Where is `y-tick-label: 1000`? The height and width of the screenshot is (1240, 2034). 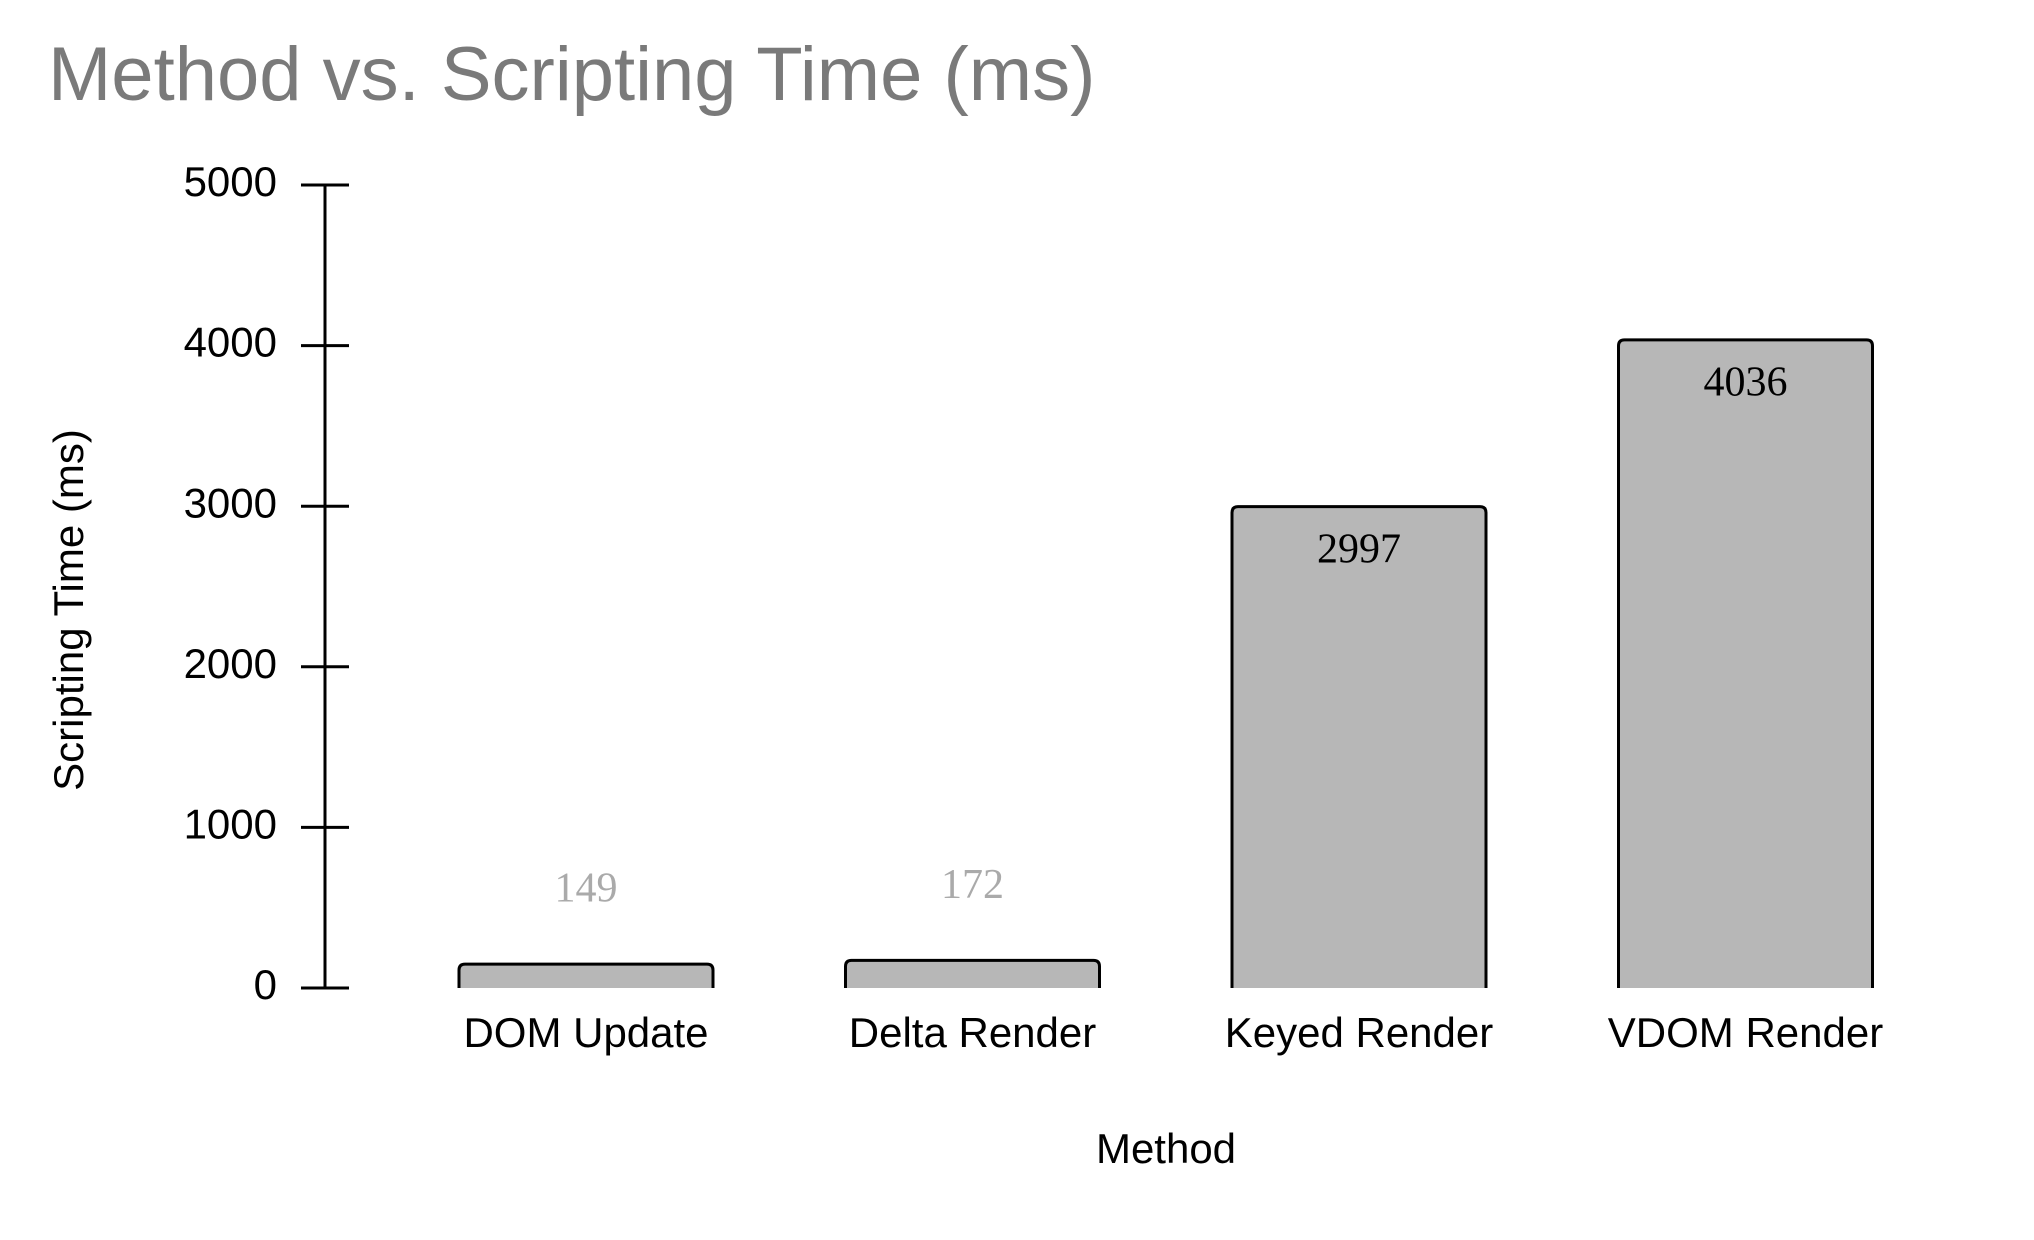
y-tick-label: 1000 is located at coordinates (230, 823).